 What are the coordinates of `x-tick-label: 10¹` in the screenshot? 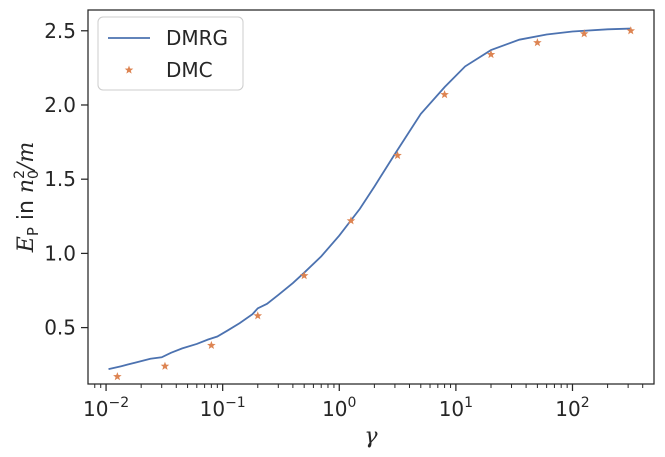 It's located at (456, 408).